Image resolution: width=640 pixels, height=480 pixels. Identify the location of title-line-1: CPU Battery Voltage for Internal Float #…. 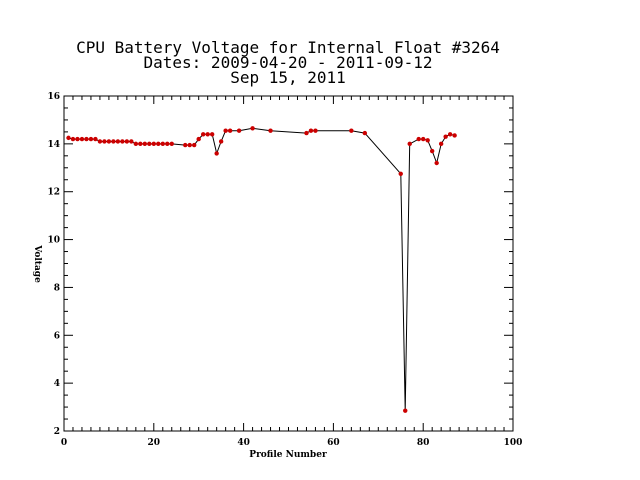
(288, 47).